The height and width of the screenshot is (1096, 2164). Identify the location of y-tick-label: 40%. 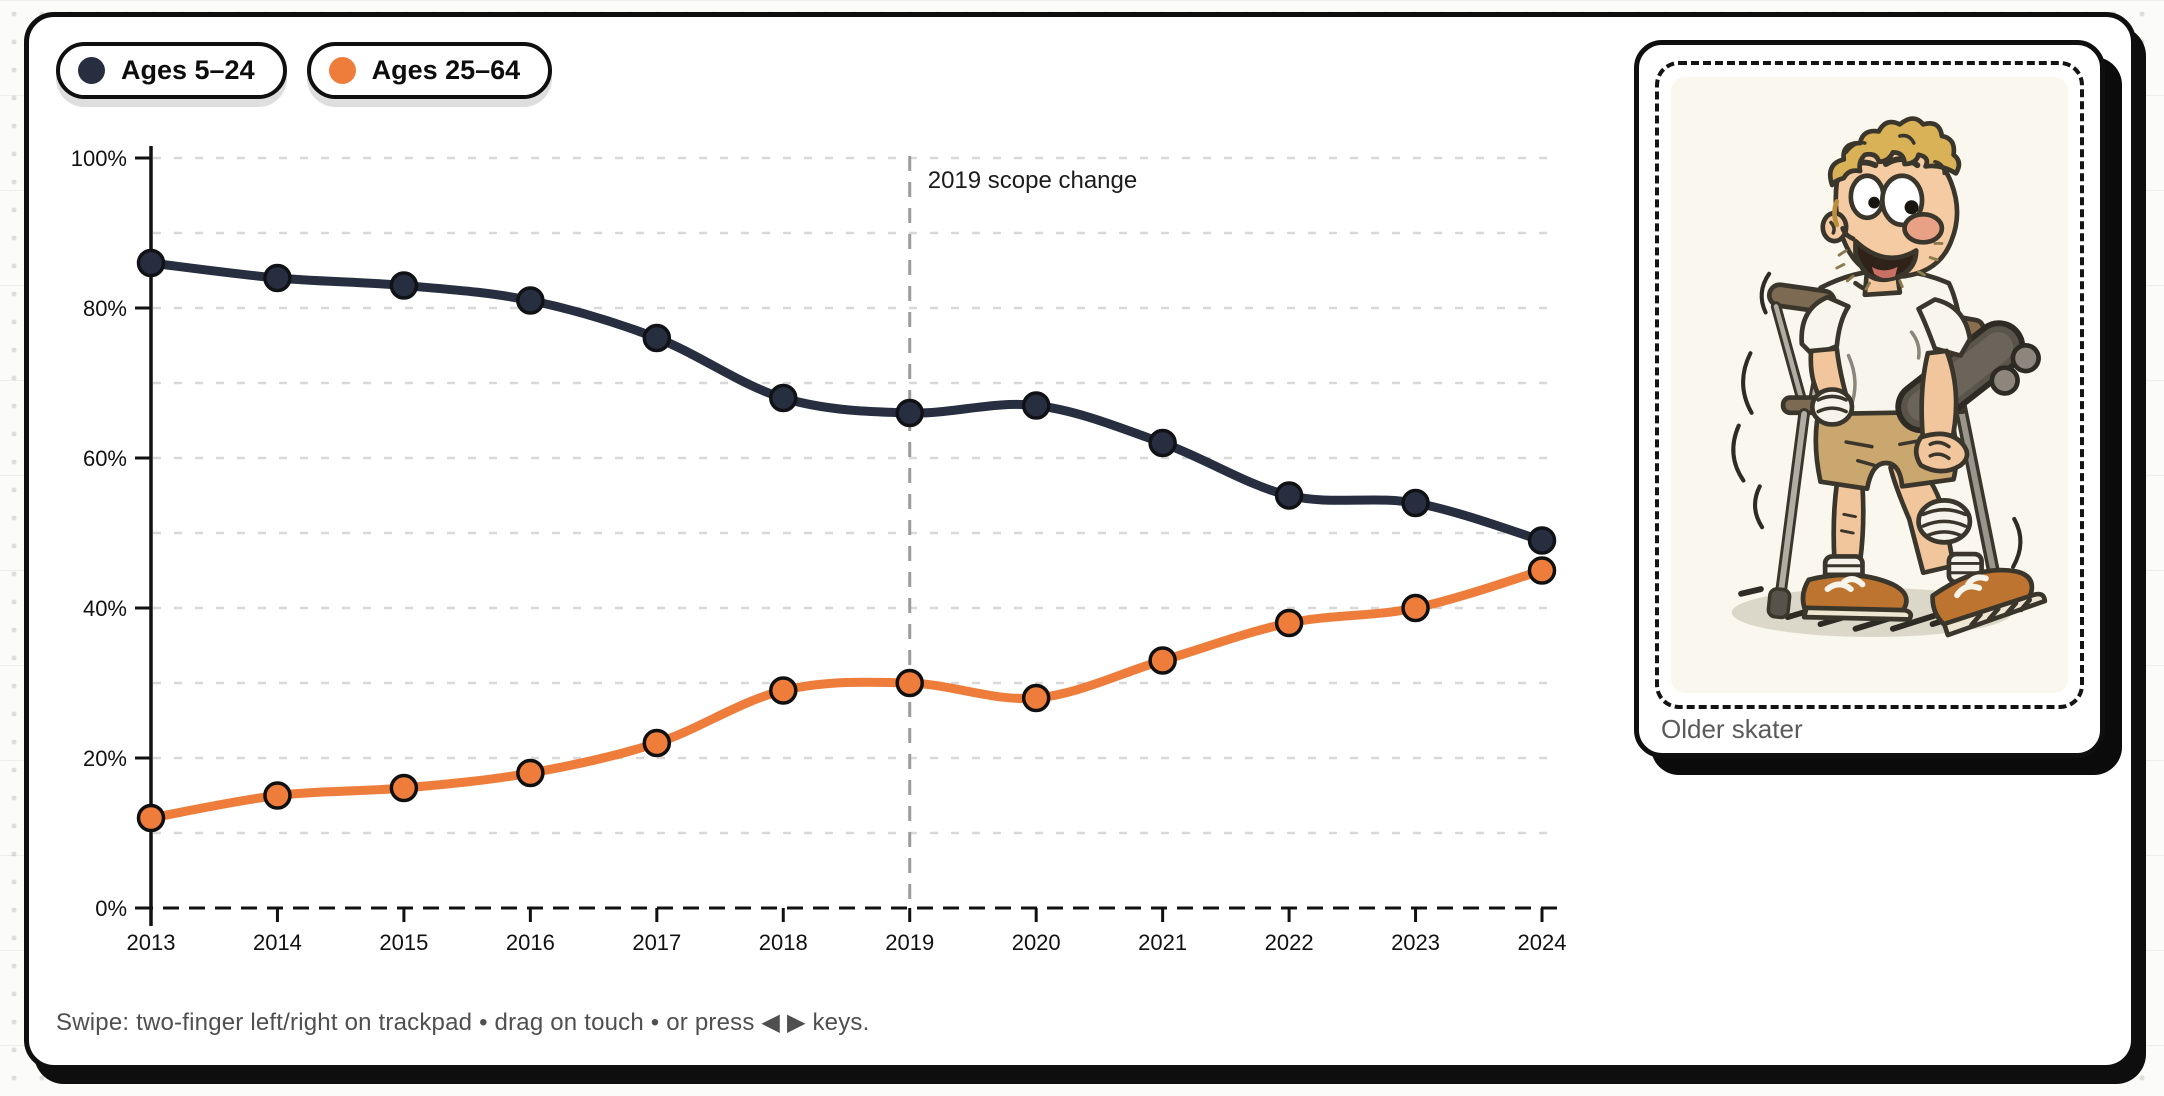
(105, 608).